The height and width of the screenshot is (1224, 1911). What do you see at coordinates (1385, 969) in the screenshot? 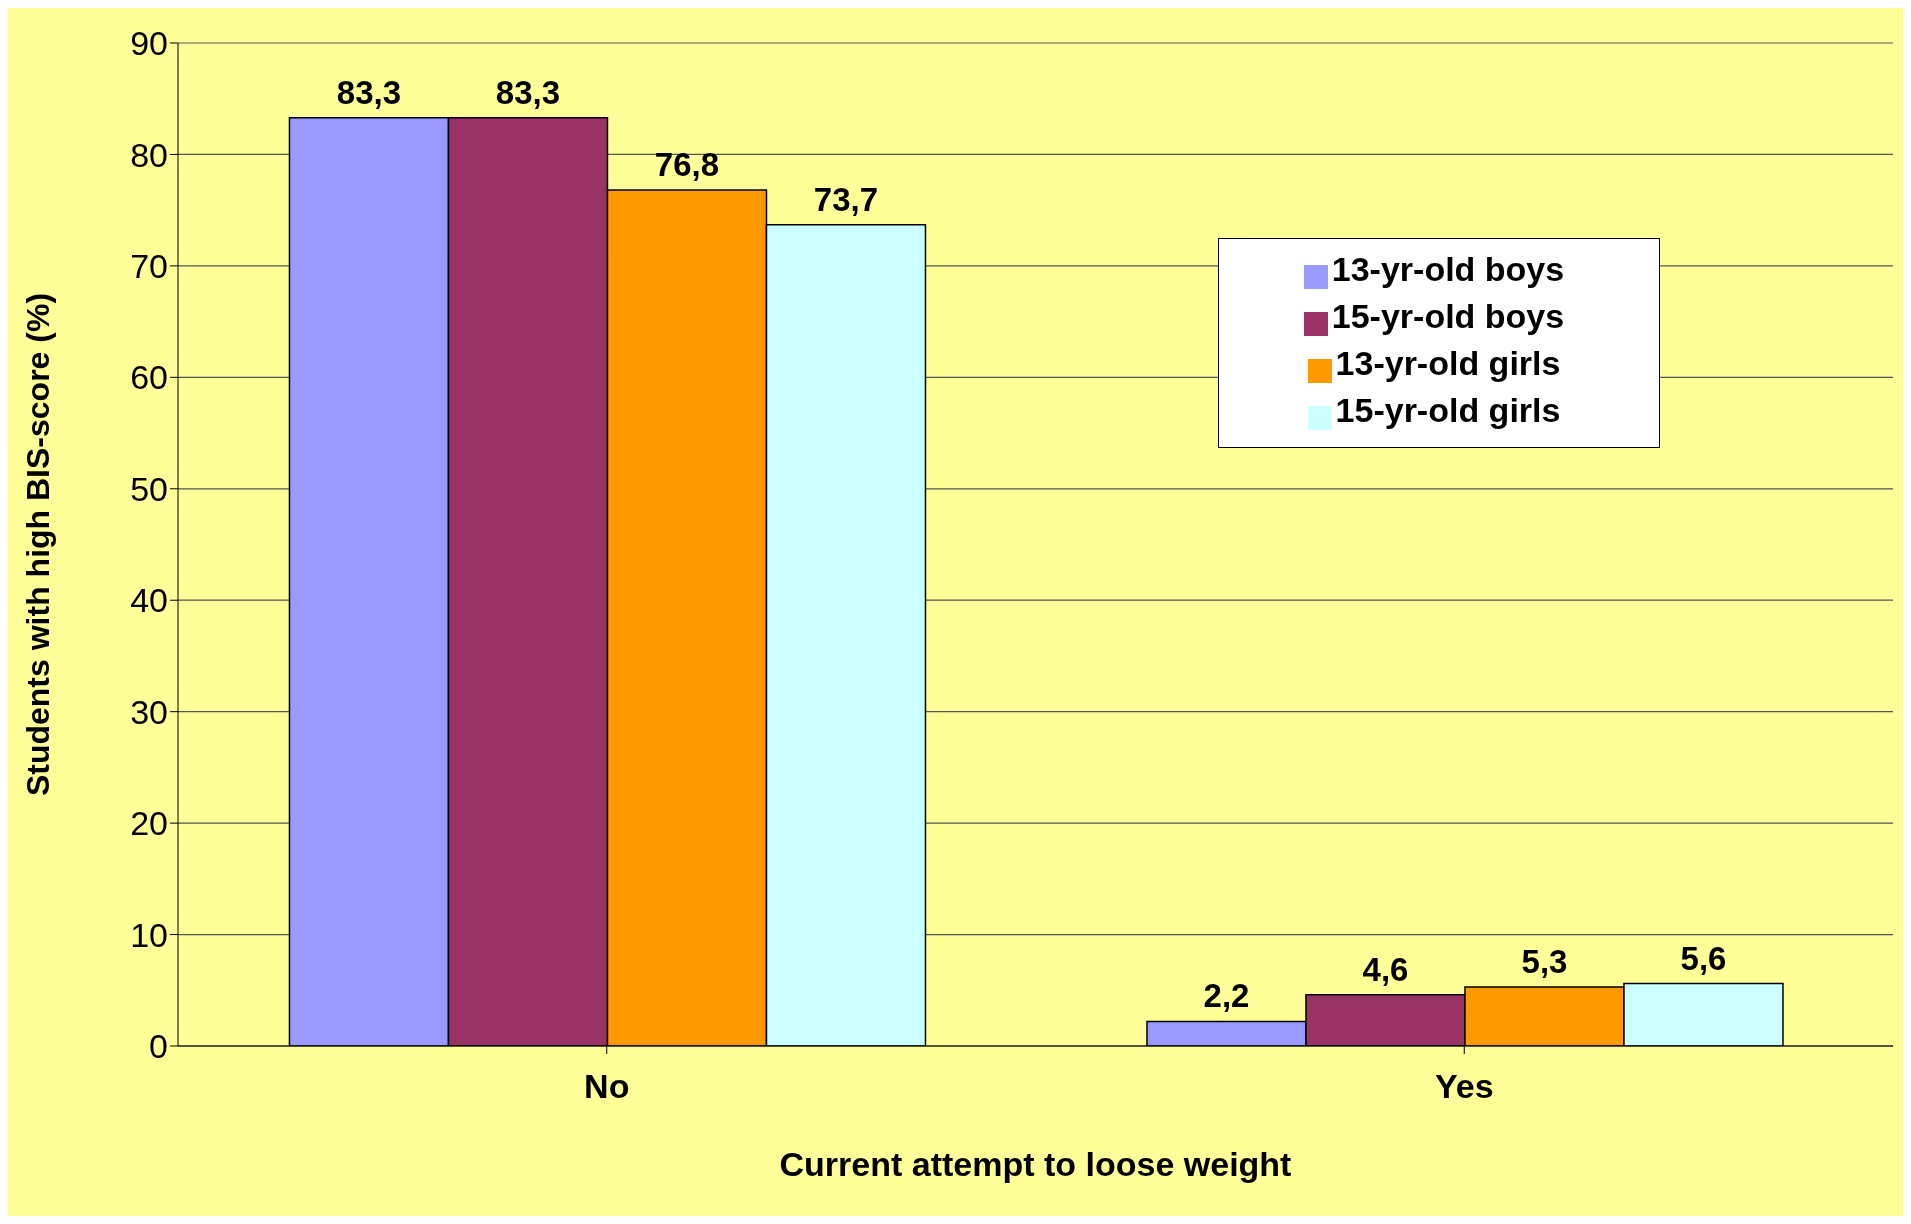
I see `data-label: 4,6` at bounding box center [1385, 969].